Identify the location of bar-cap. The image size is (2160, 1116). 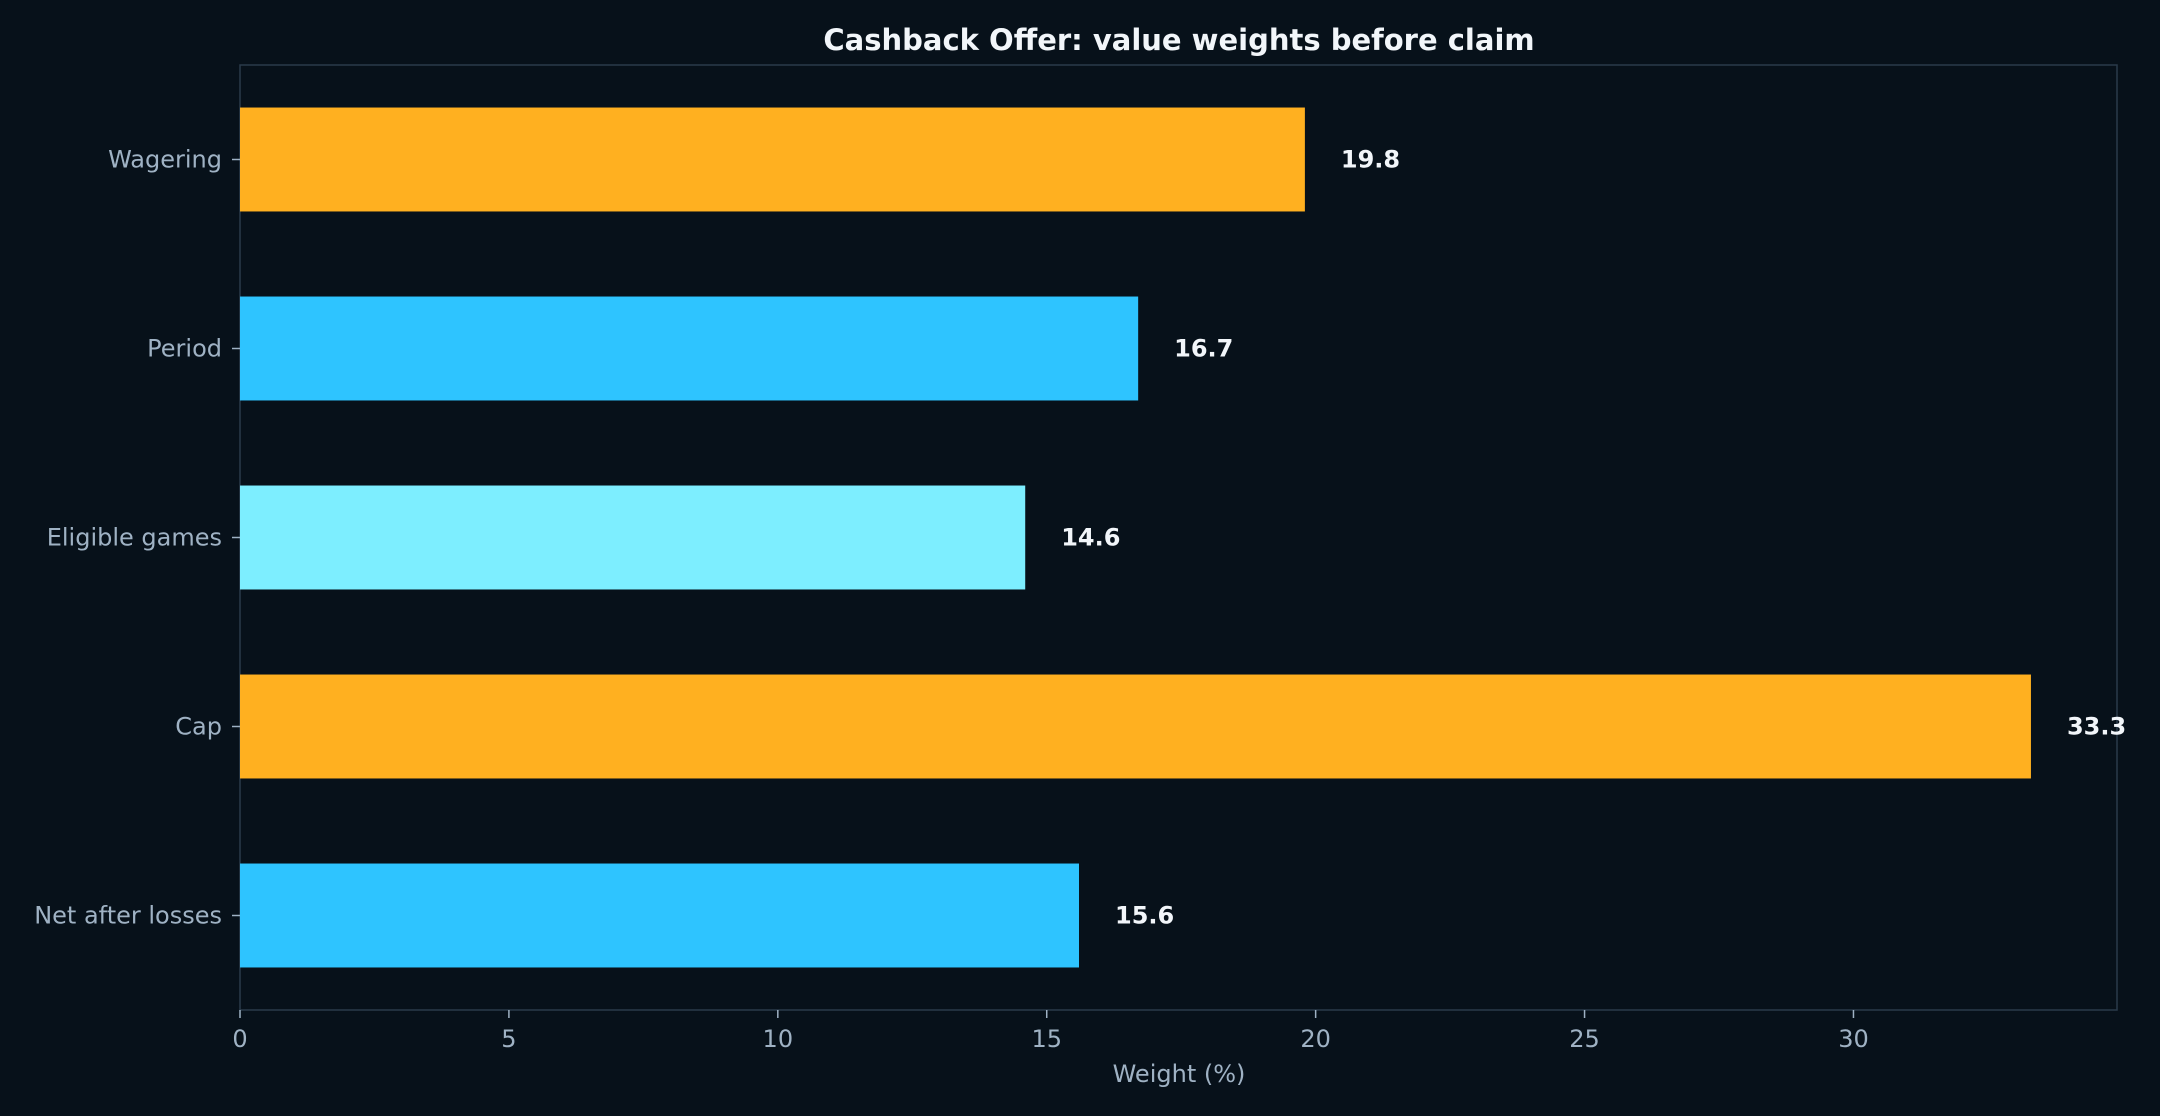
(1135, 726).